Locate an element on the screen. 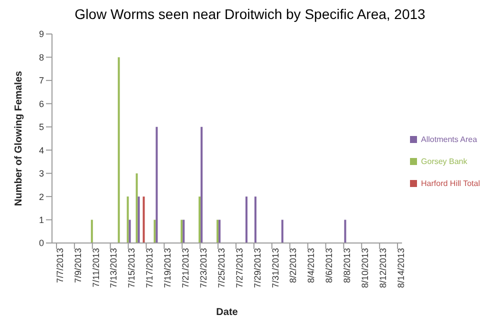 The image size is (500, 323). x-tick-label: 7/27/2013 is located at coordinates (239, 268).